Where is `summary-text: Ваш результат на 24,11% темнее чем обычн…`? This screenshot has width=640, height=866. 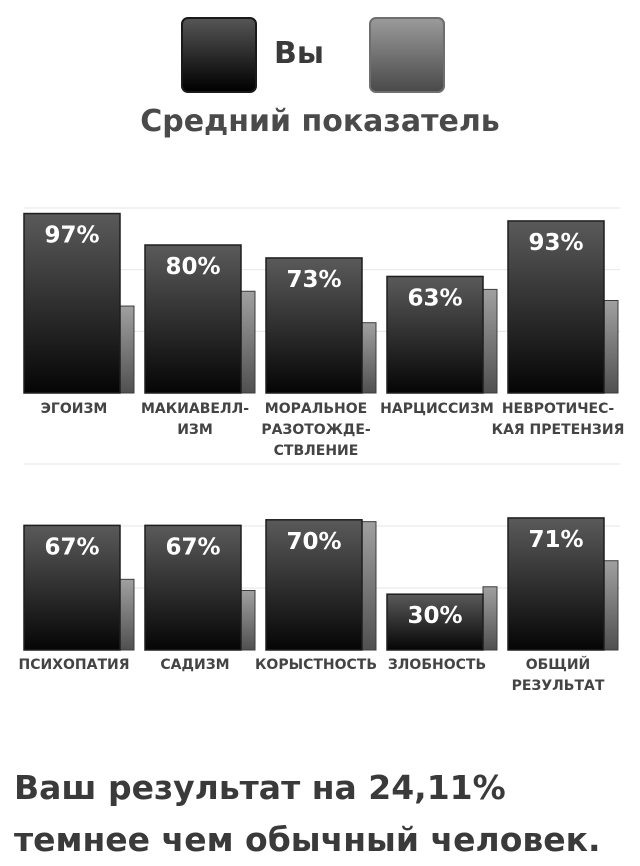
summary-text: Ваш результат на 24,11% темнее чем обычн… is located at coordinates (307, 813).